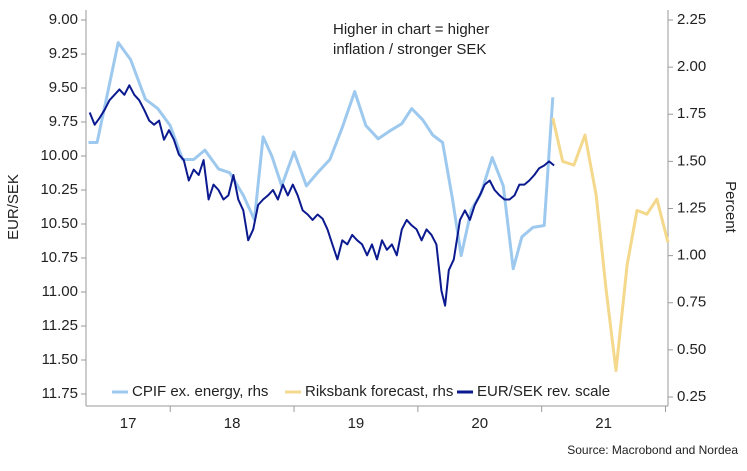 The image size is (747, 471). Describe the element at coordinates (60, 291) in the screenshot. I see `y-tick-label: 11.00` at that location.